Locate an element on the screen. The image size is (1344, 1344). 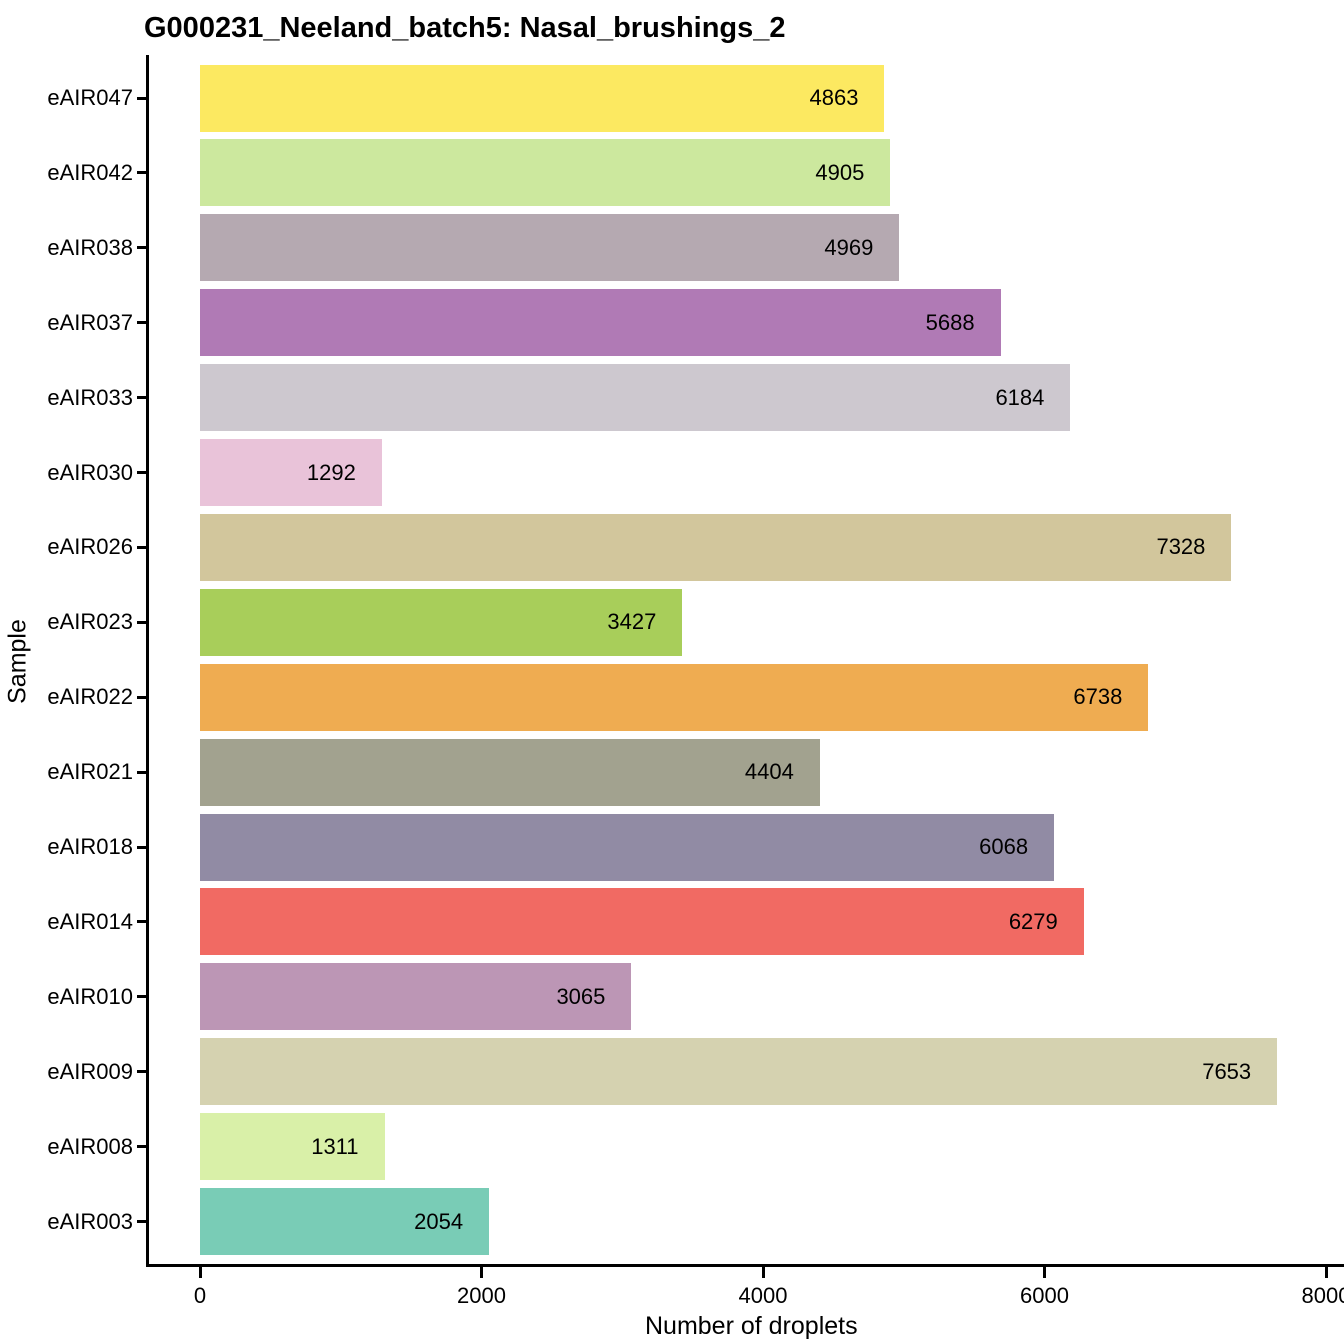
bar-value-label: 3427 is located at coordinates (632, 622).